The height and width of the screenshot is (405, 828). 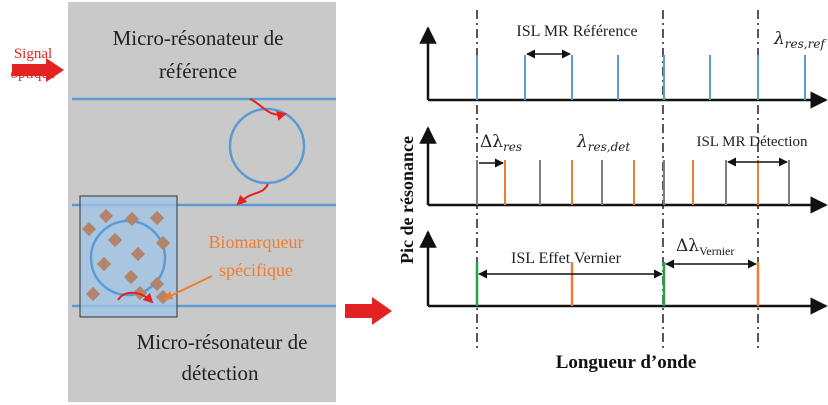 What do you see at coordinates (220, 373) in the screenshot?
I see `det-resonator-label-2: détection` at bounding box center [220, 373].